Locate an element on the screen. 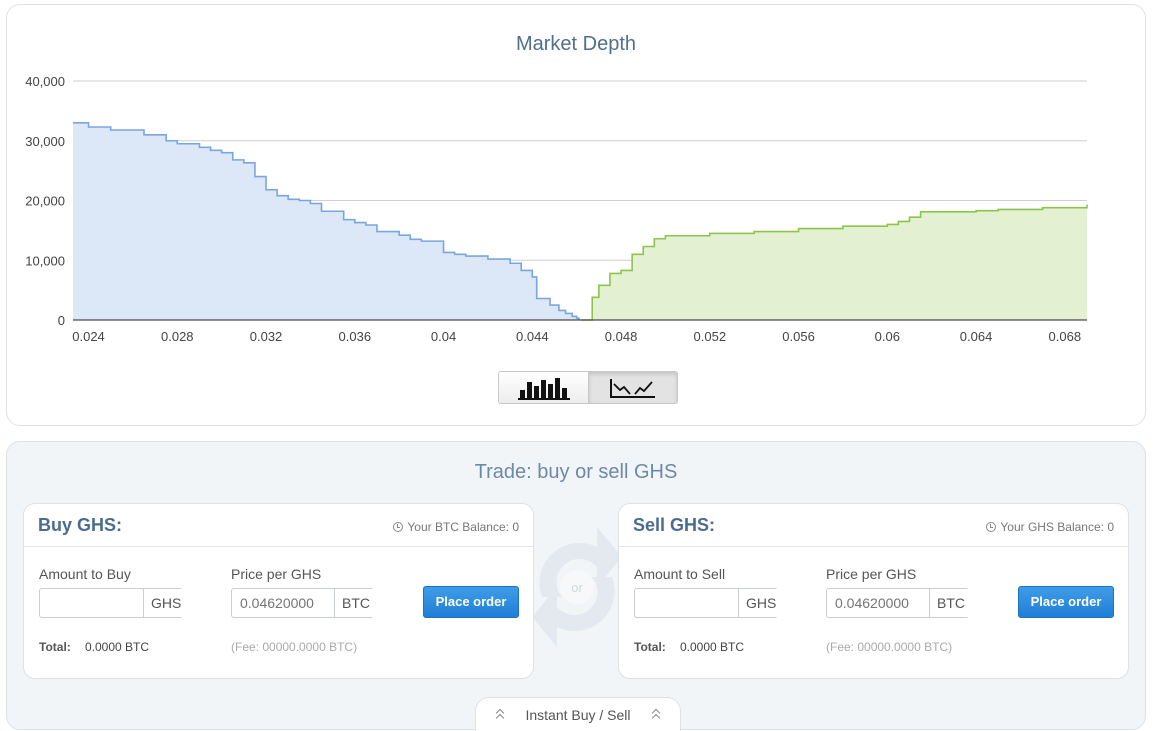 The image size is (1153, 731). buy-price-label: Price per GHS is located at coordinates (276, 574).